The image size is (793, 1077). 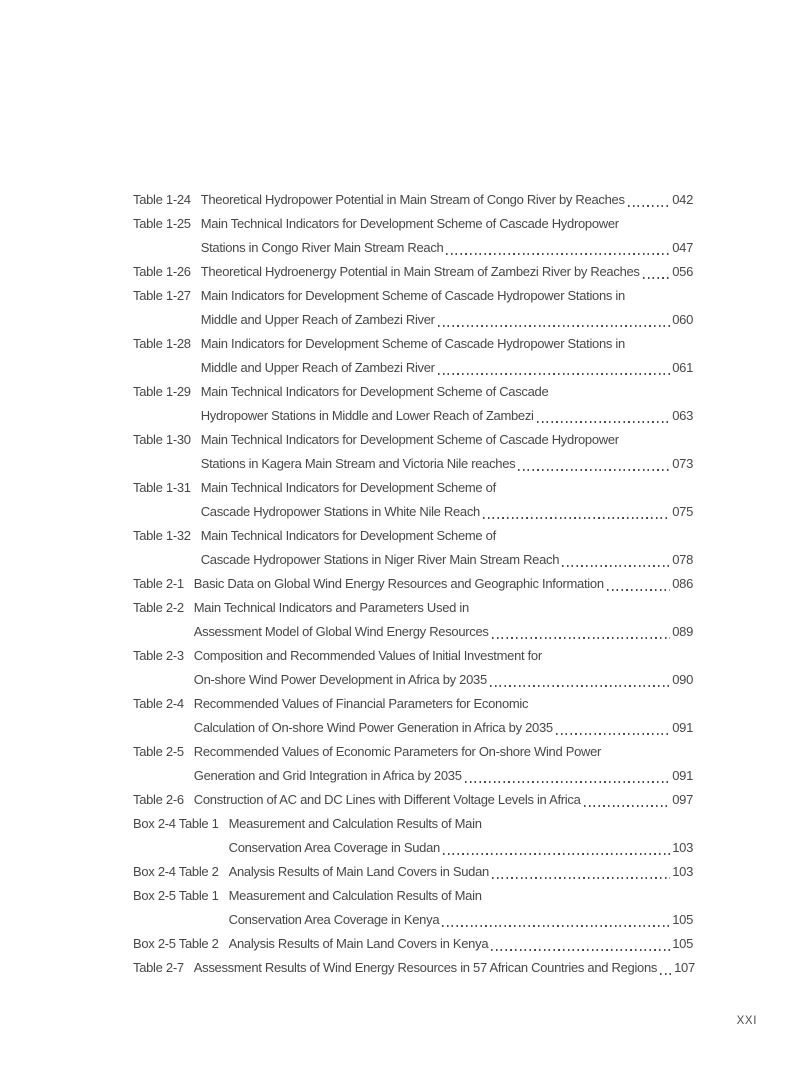 I want to click on toc-entry-label: Table 1-32, so click(x=162, y=535).